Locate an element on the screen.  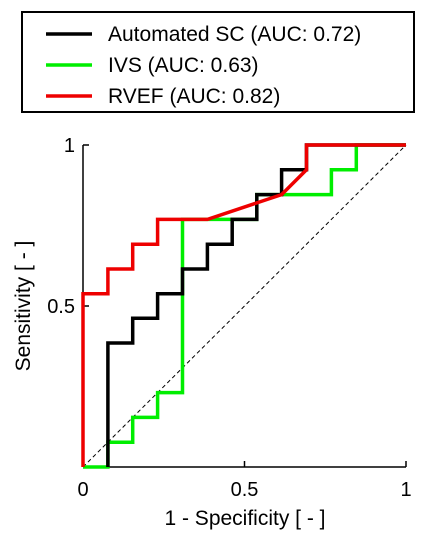
legend-label: Automated SC (AUC: 0.72) is located at coordinates (234, 34).